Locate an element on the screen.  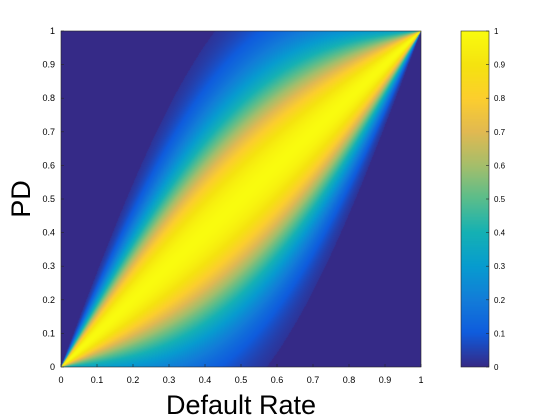
x-tick-label: 0 is located at coordinates (60, 380).